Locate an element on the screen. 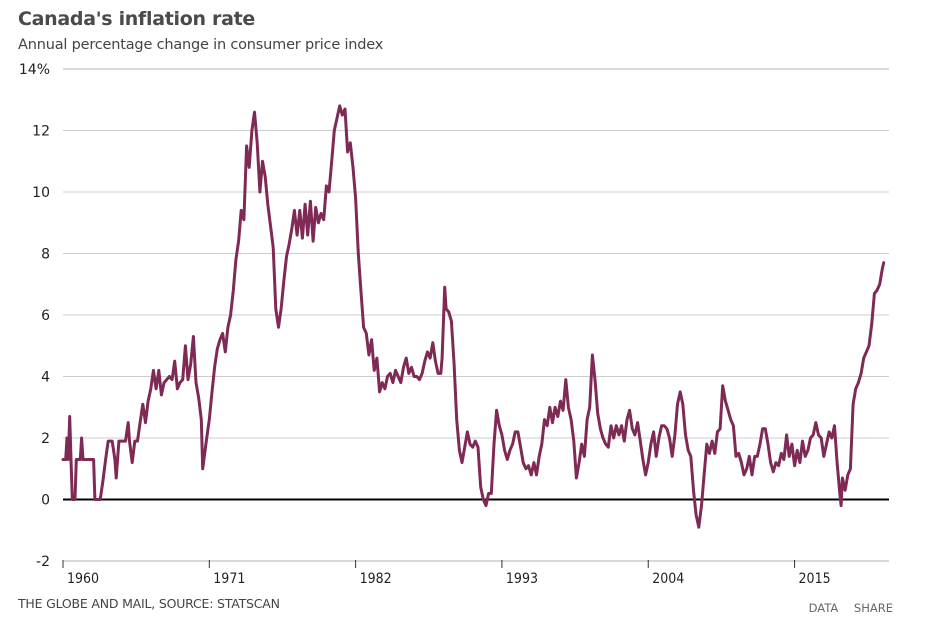  footer-links: DATA SHARE is located at coordinates (845, 608).